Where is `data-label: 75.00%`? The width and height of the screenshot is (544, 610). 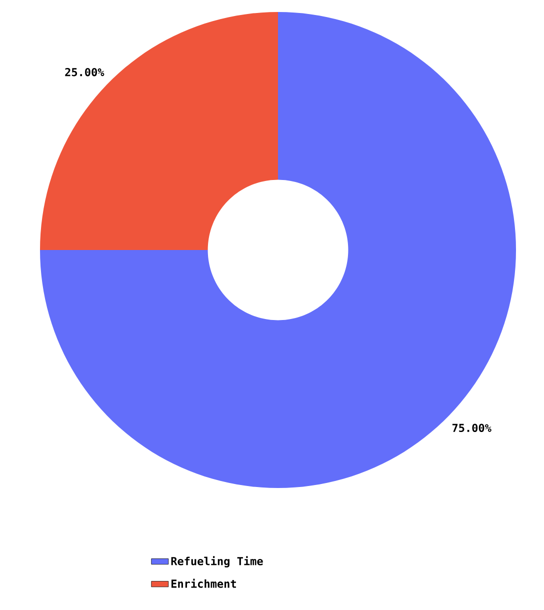 data-label: 75.00% is located at coordinates (472, 428).